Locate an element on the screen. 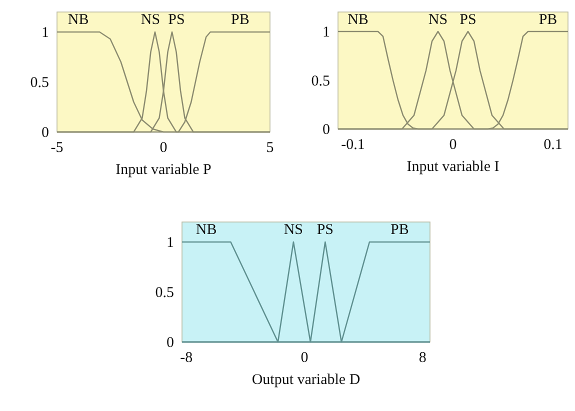  x-axis-title: Input variable P is located at coordinates (164, 170).